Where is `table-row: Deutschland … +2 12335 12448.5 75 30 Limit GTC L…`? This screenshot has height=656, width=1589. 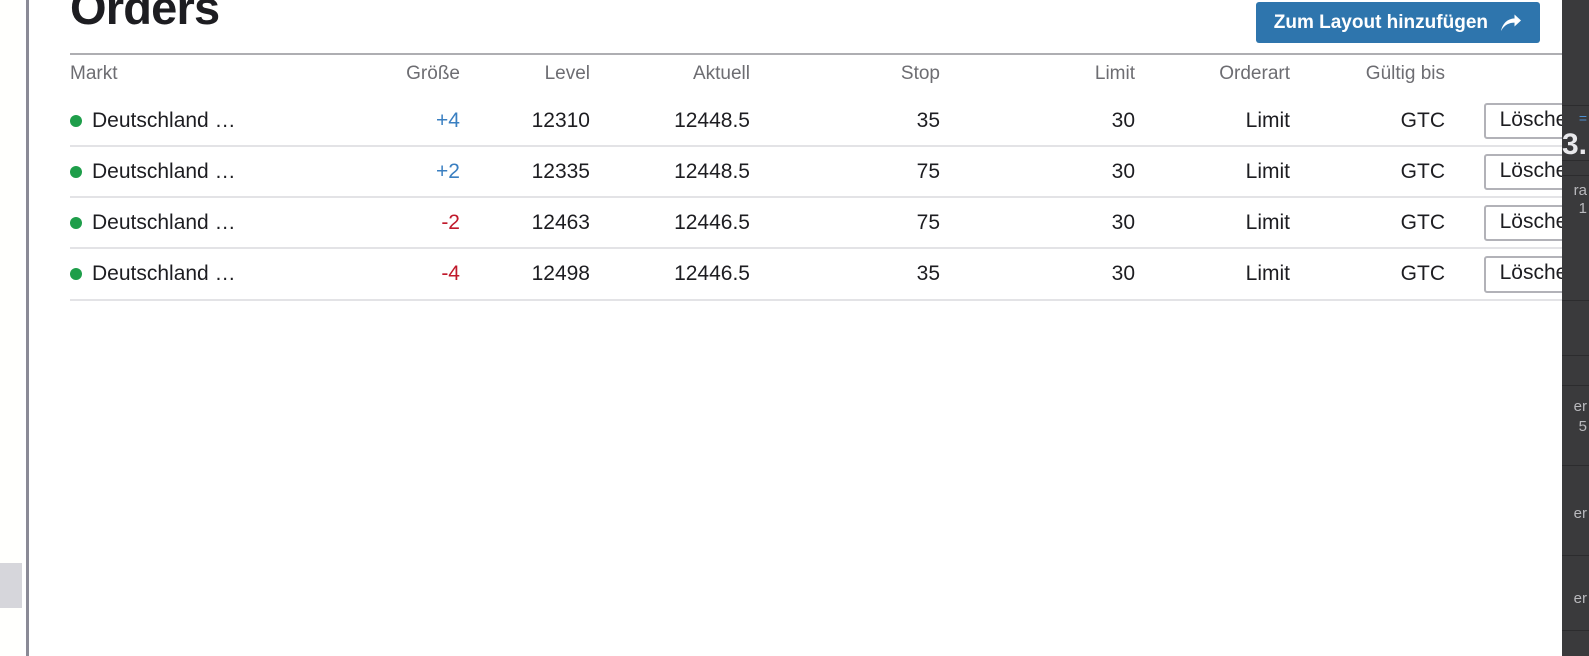
table-row: Deutschland … +2 12335 12448.5 75 30 Limit GTC L… is located at coordinates (829, 172).